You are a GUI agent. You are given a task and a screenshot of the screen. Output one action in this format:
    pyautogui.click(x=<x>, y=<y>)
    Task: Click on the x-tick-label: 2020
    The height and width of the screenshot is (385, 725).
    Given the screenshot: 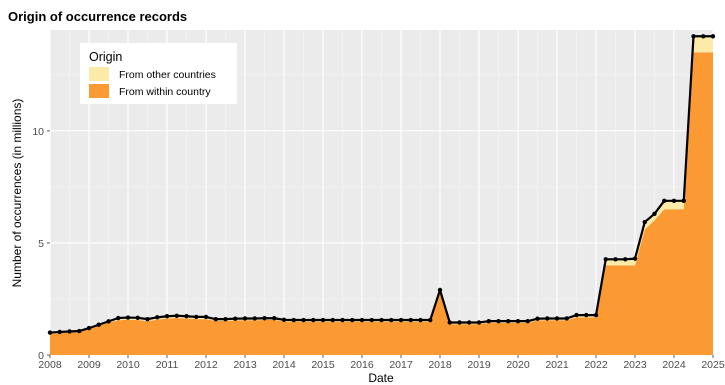 What is the action you would take?
    pyautogui.click(x=518, y=365)
    